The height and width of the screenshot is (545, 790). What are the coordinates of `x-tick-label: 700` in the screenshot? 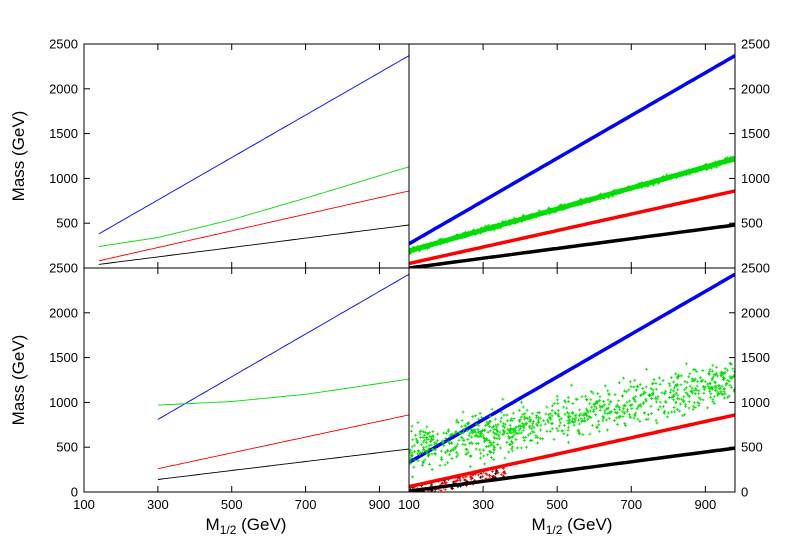 It's located at (631, 504).